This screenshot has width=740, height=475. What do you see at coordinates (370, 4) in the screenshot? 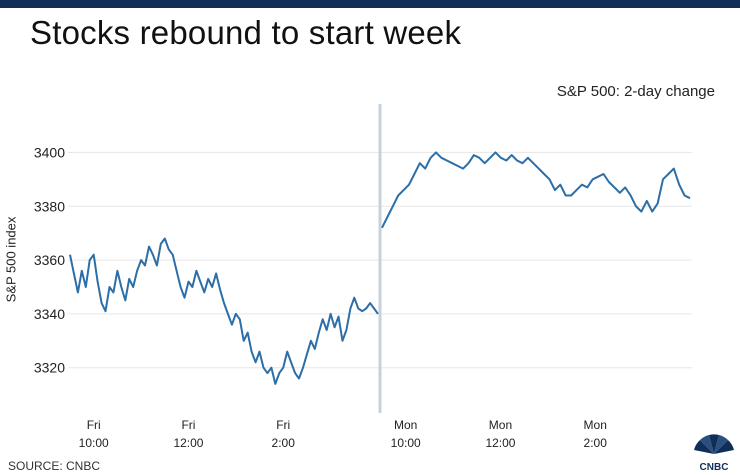
I see `top-bar` at bounding box center [370, 4].